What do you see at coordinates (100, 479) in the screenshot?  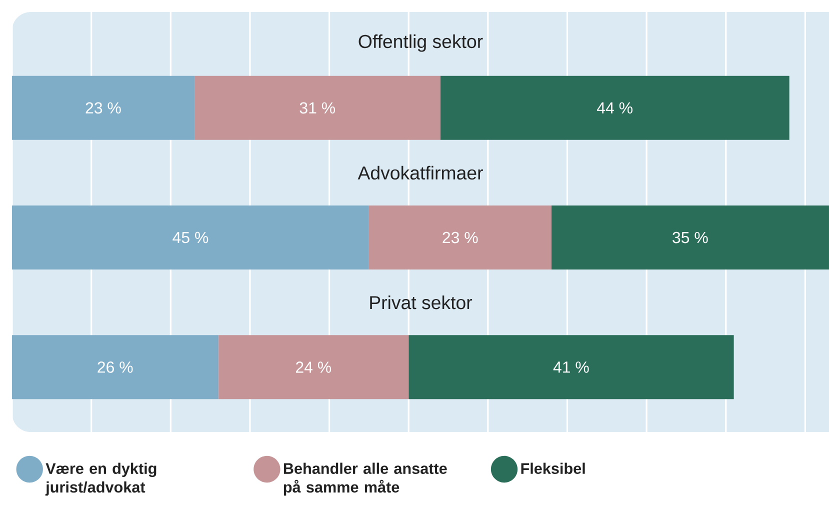 I see `legend-label: Være en dyktig jurist/advokat` at bounding box center [100, 479].